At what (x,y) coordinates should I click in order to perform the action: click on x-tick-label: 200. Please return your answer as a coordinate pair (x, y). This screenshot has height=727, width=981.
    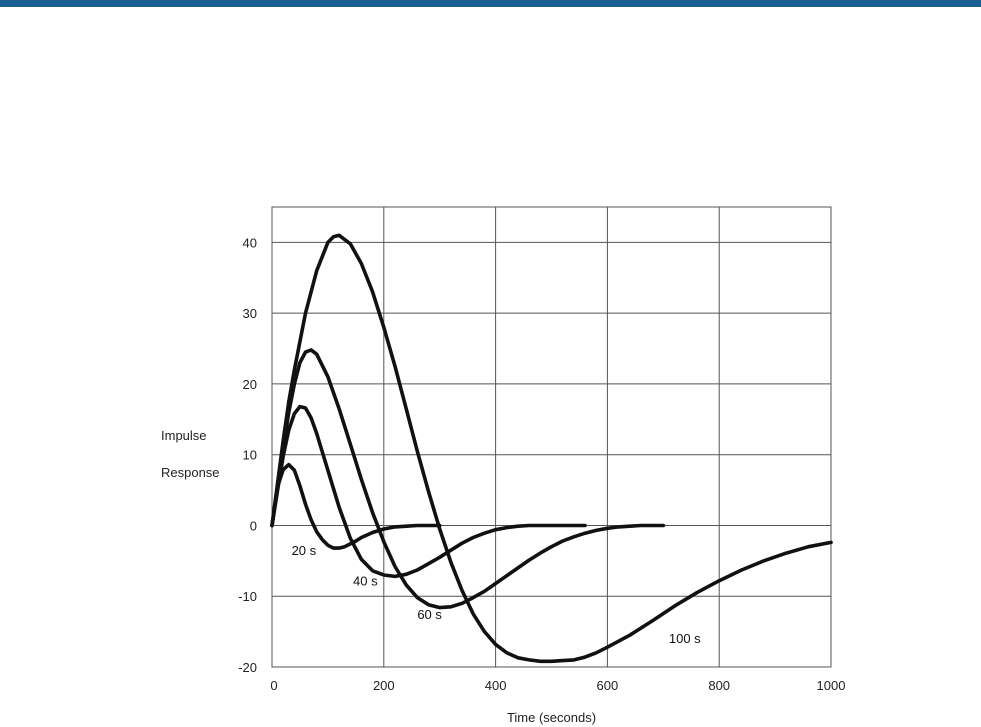
    Looking at the image, I should click on (384, 685).